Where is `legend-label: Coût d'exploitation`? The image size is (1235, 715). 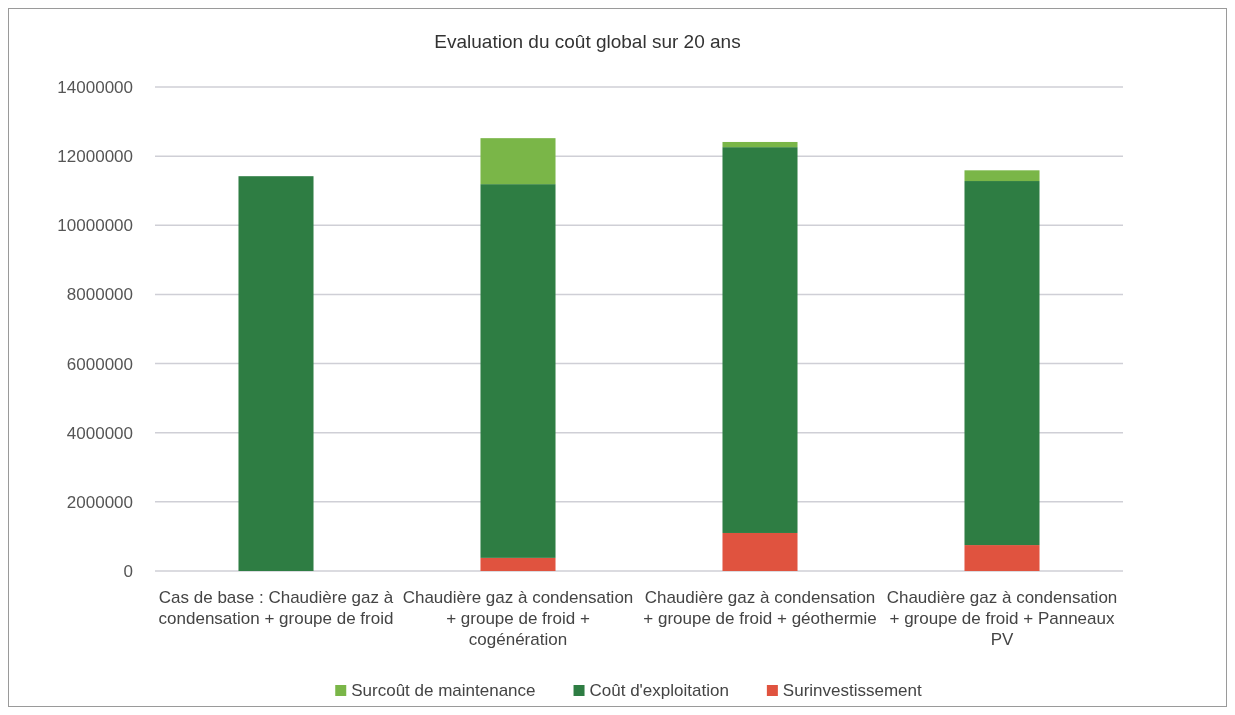
legend-label: Coût d'exploitation is located at coordinates (659, 690).